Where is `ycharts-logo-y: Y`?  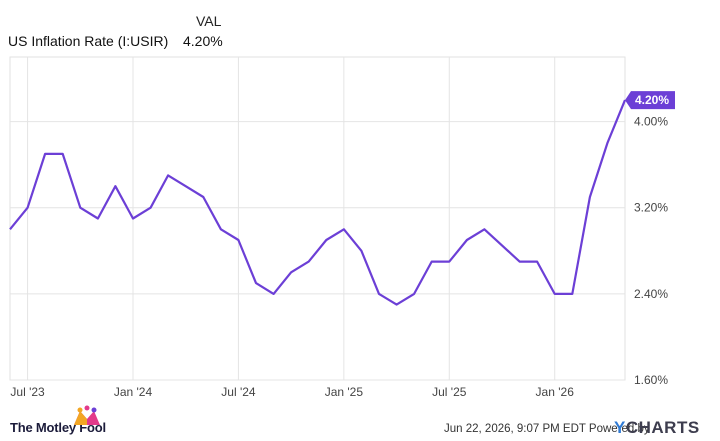
ycharts-logo-y: Y is located at coordinates (620, 427).